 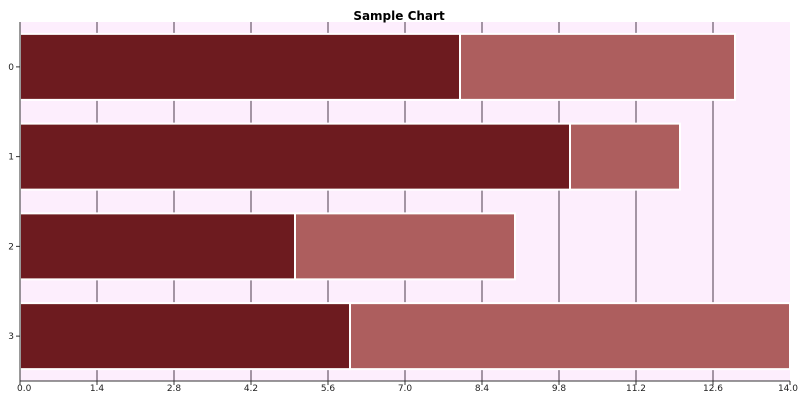 I want to click on x-tick-label: 14.0, so click(x=788, y=389).